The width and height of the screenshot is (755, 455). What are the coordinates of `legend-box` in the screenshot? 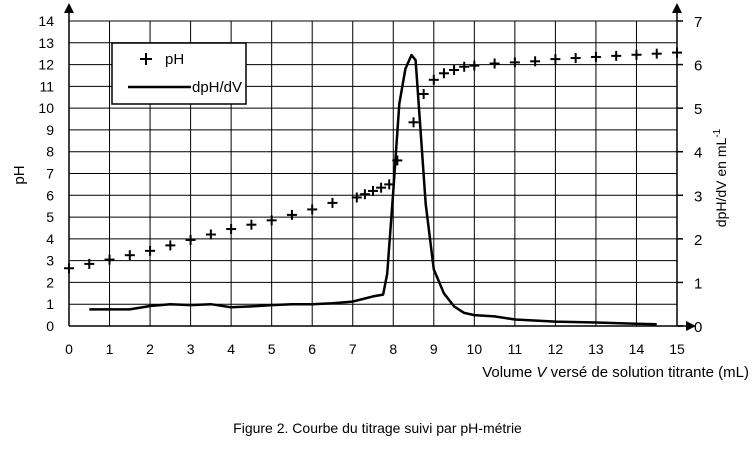 It's located at (179, 73).